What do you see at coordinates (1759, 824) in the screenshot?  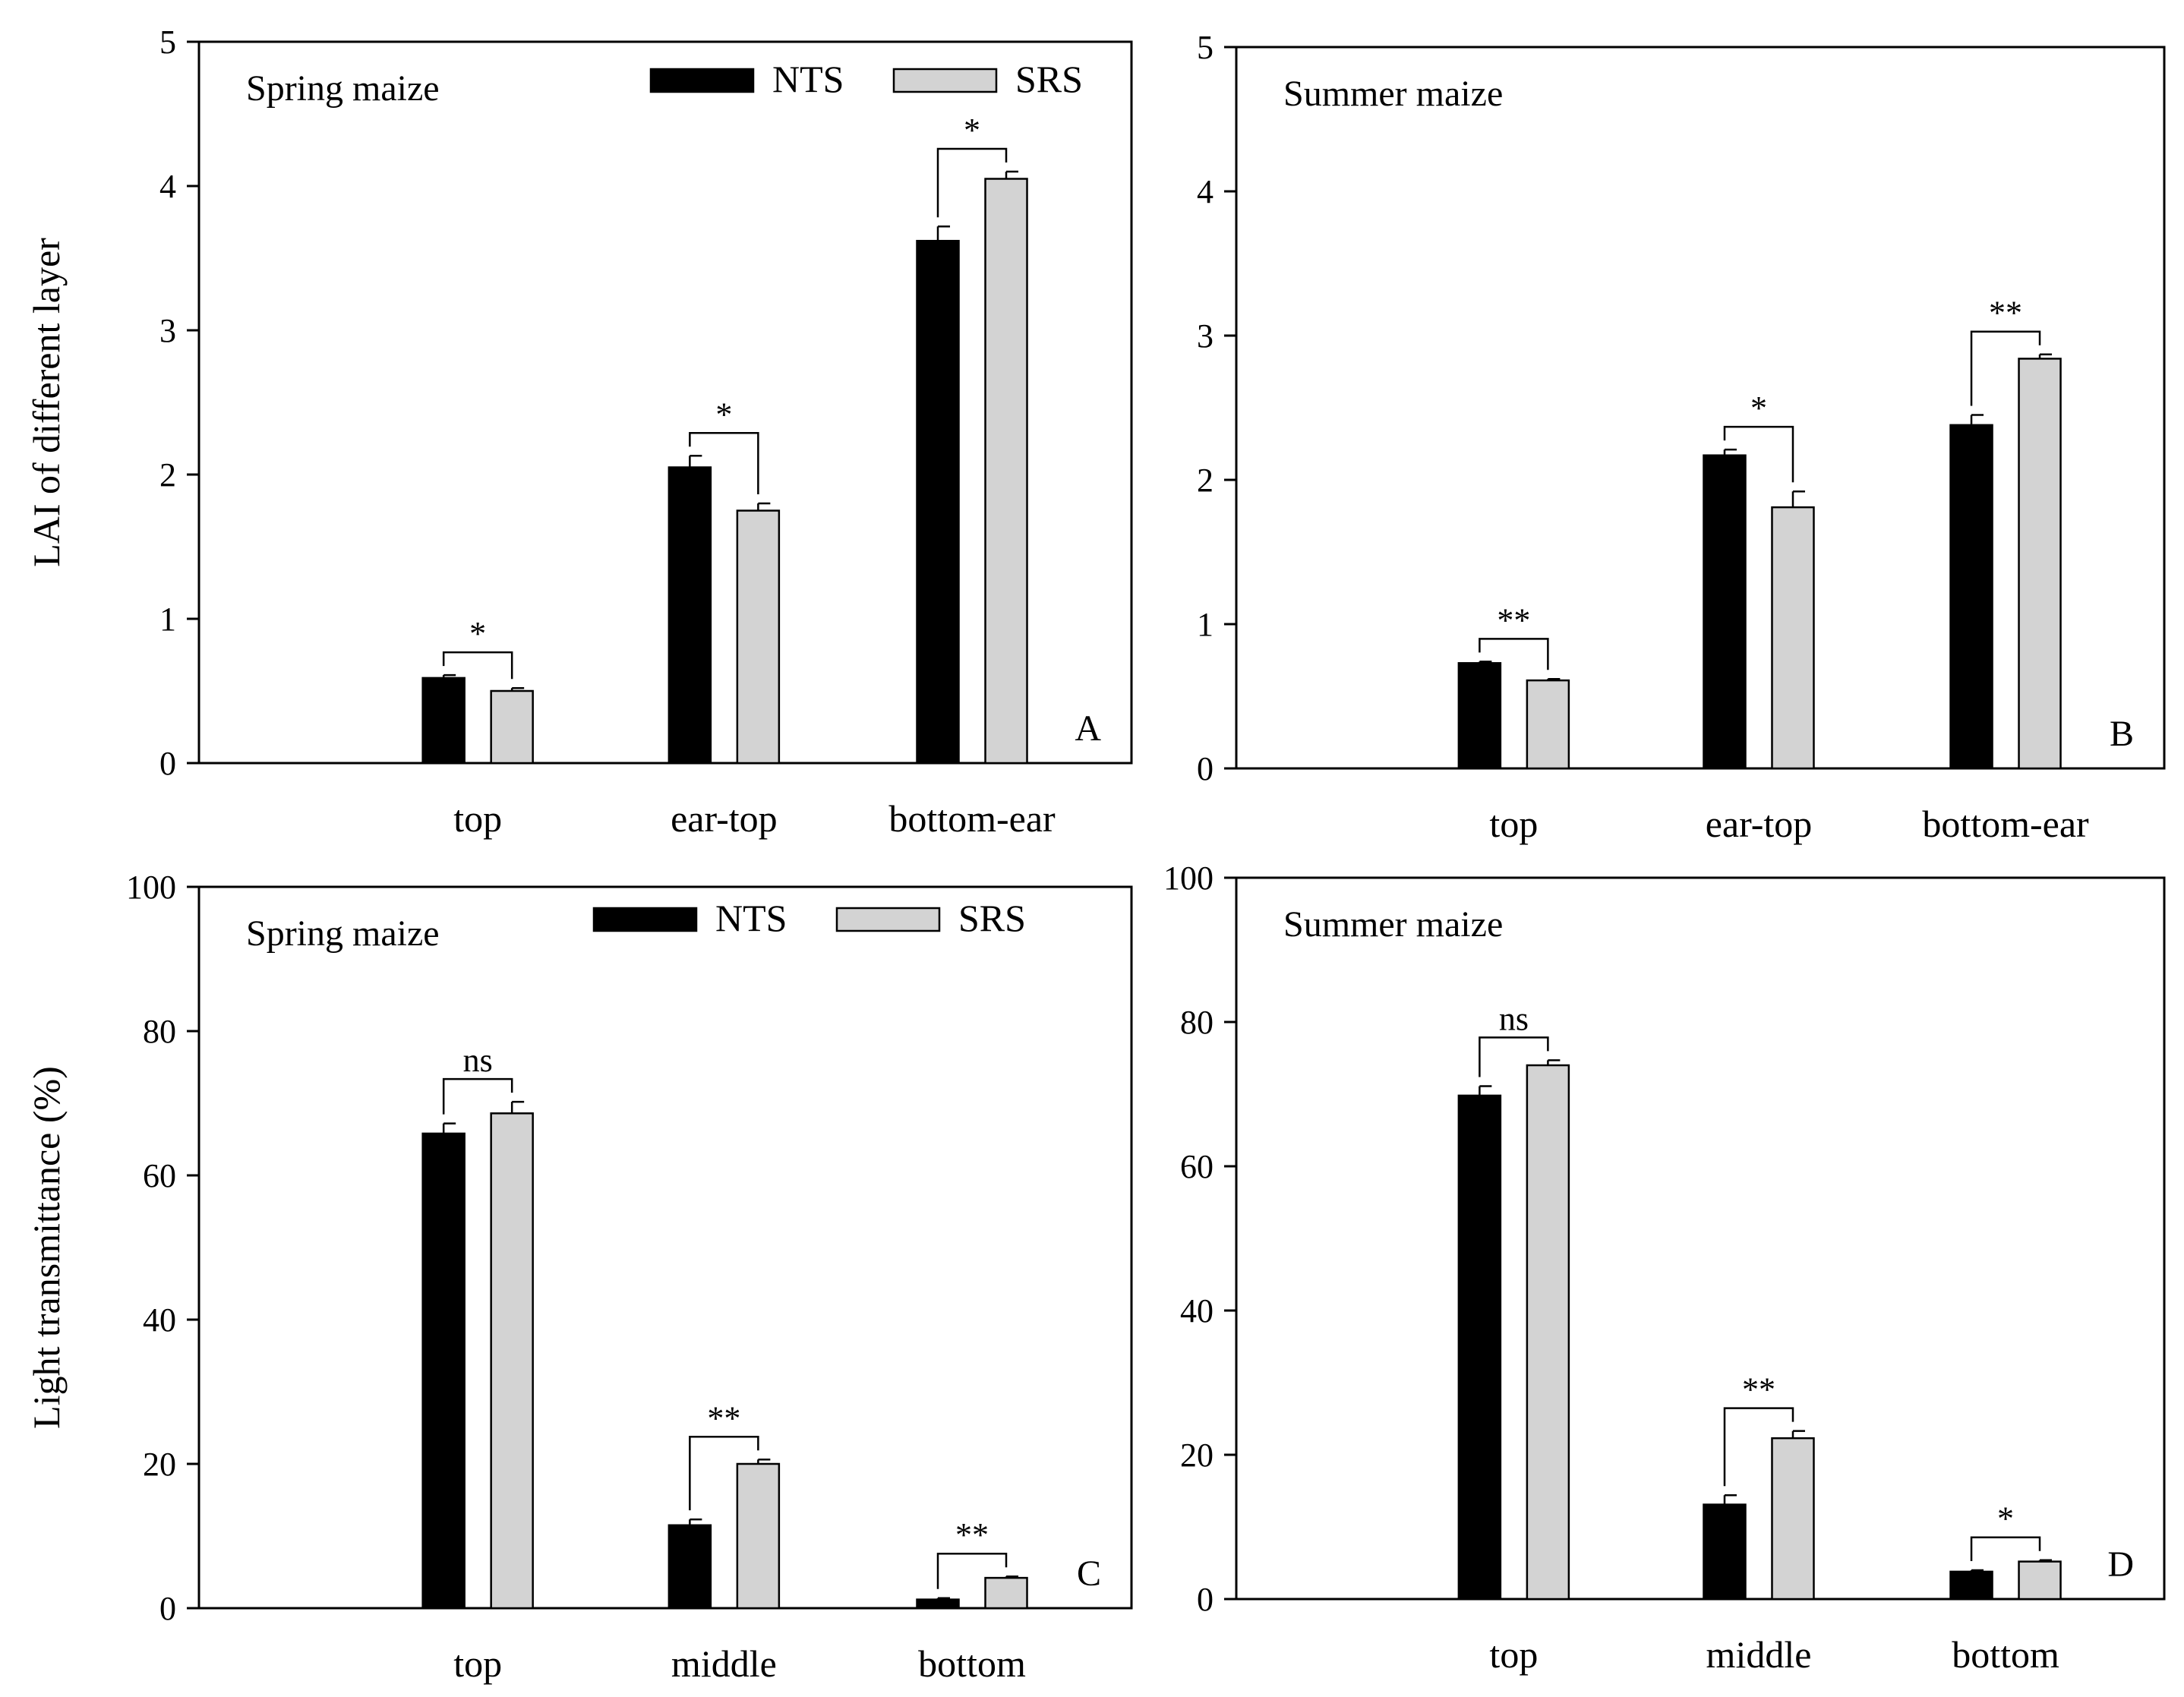 I see `category-label: ear-top` at bounding box center [1759, 824].